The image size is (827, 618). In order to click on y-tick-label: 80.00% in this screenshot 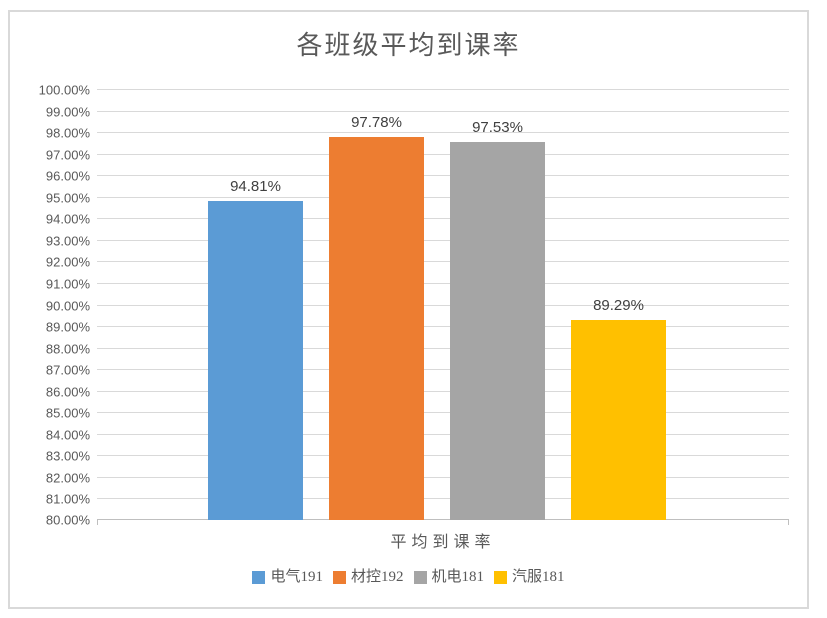, I will do `click(67, 519)`.